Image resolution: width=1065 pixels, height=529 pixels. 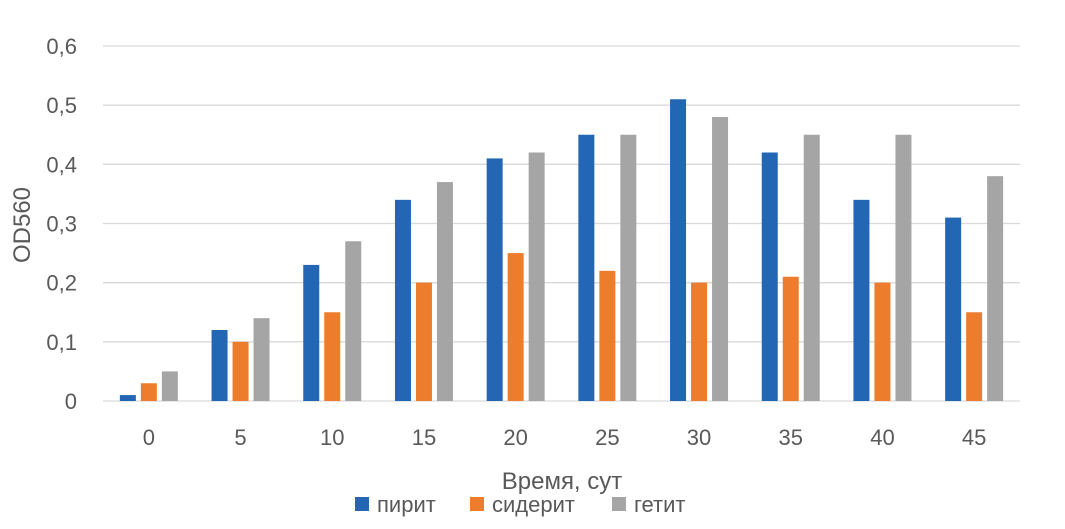 What do you see at coordinates (791, 437) in the screenshot?
I see `x-tick-label: 35` at bounding box center [791, 437].